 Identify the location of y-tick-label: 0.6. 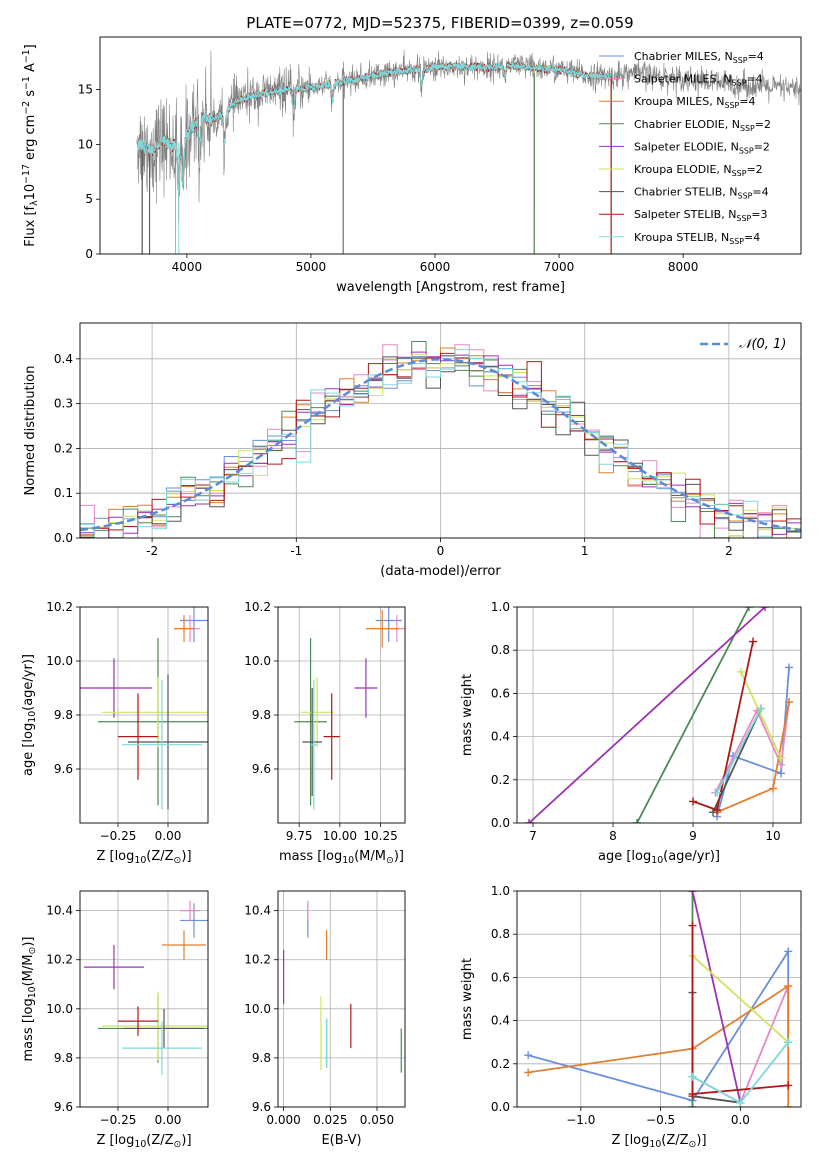
(500, 693).